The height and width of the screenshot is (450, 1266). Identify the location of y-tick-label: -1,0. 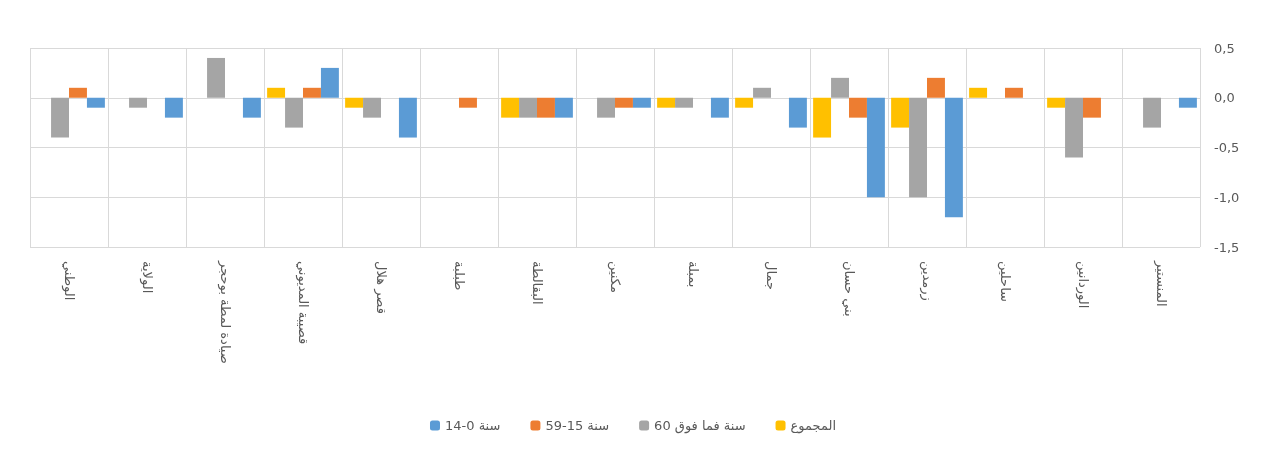
(1227, 197).